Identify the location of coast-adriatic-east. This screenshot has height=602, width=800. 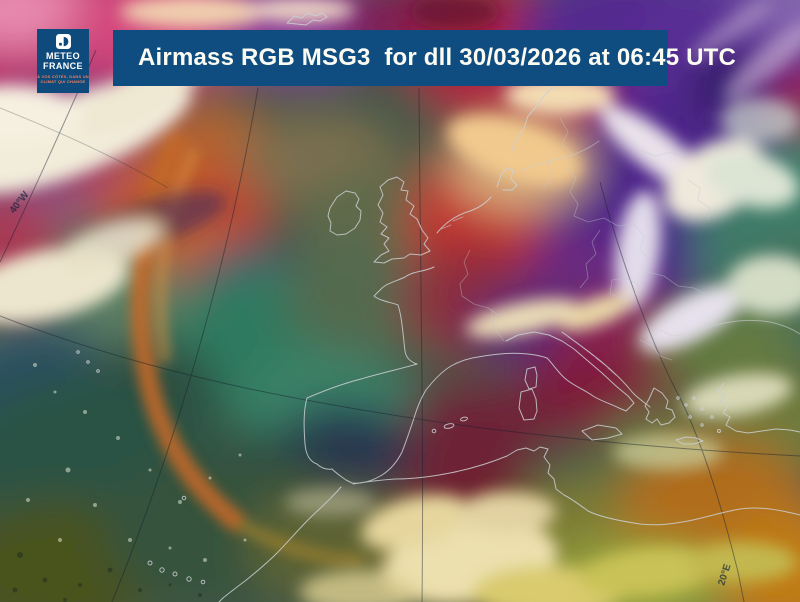
(606, 369).